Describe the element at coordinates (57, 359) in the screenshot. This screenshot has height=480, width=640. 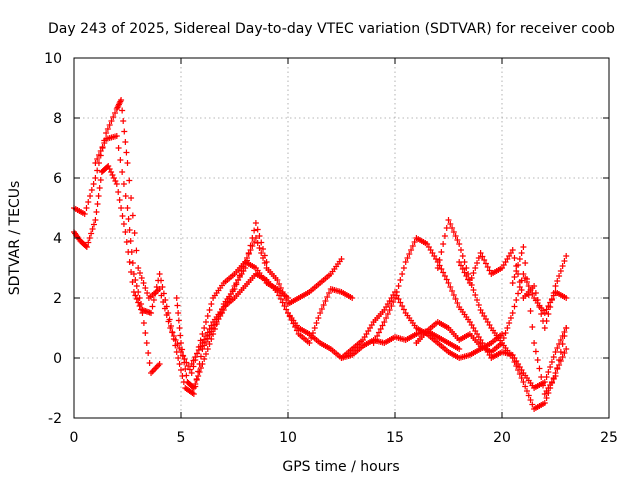
I see `y-tick-label: 0` at that location.